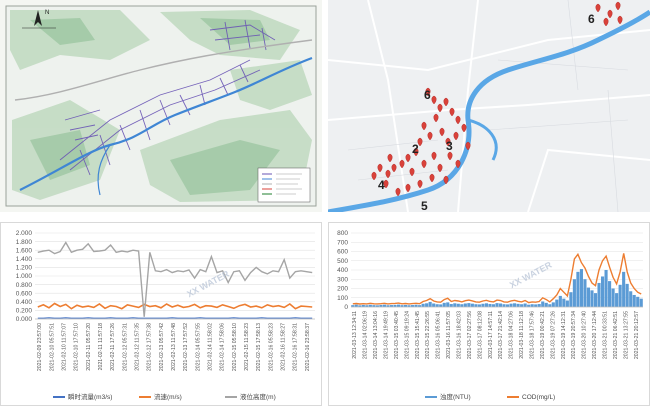 Image resolution: width=650 pixels, height=406 pixels. Describe the element at coordinates (40, 347) in the screenshot. I see `x-tick-label: 2021-02-09 23:57:00` at that location.